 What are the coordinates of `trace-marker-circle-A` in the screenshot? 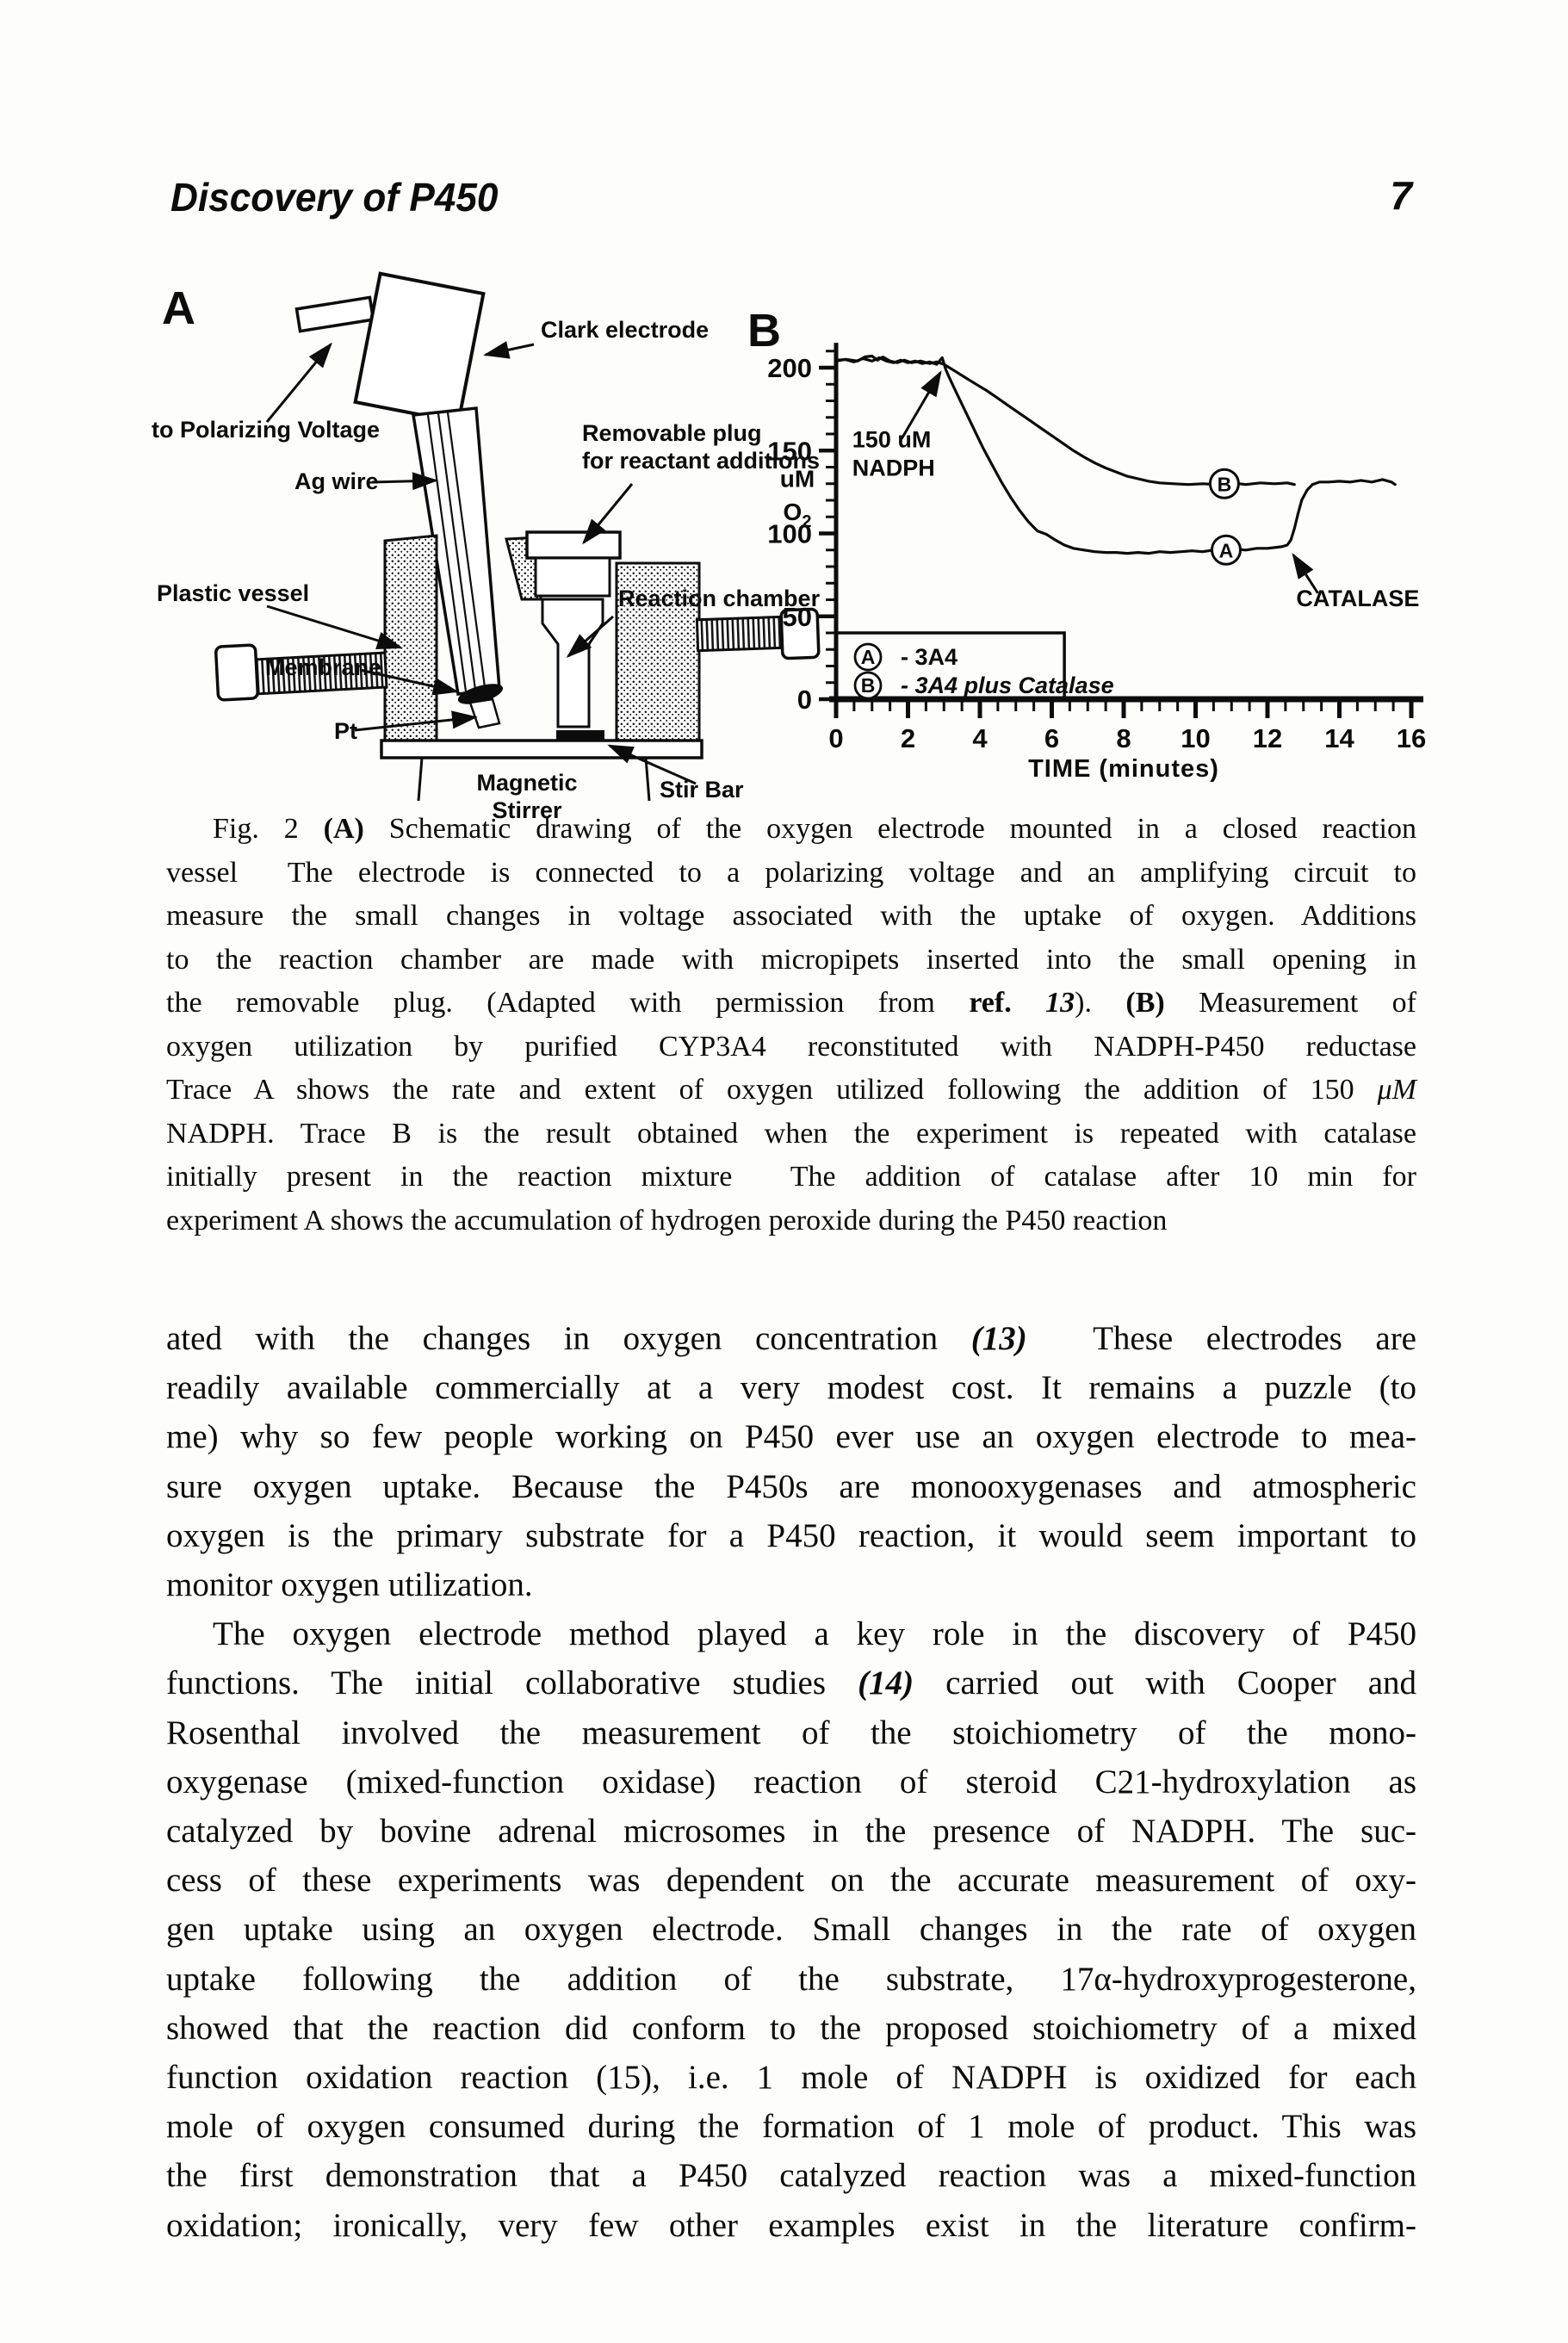 It's located at (1226, 550).